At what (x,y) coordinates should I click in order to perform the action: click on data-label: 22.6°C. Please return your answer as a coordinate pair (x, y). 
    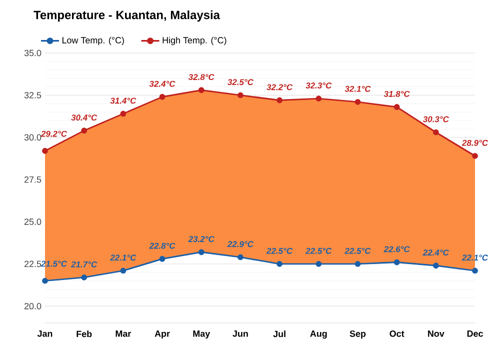
    Looking at the image, I should click on (397, 249).